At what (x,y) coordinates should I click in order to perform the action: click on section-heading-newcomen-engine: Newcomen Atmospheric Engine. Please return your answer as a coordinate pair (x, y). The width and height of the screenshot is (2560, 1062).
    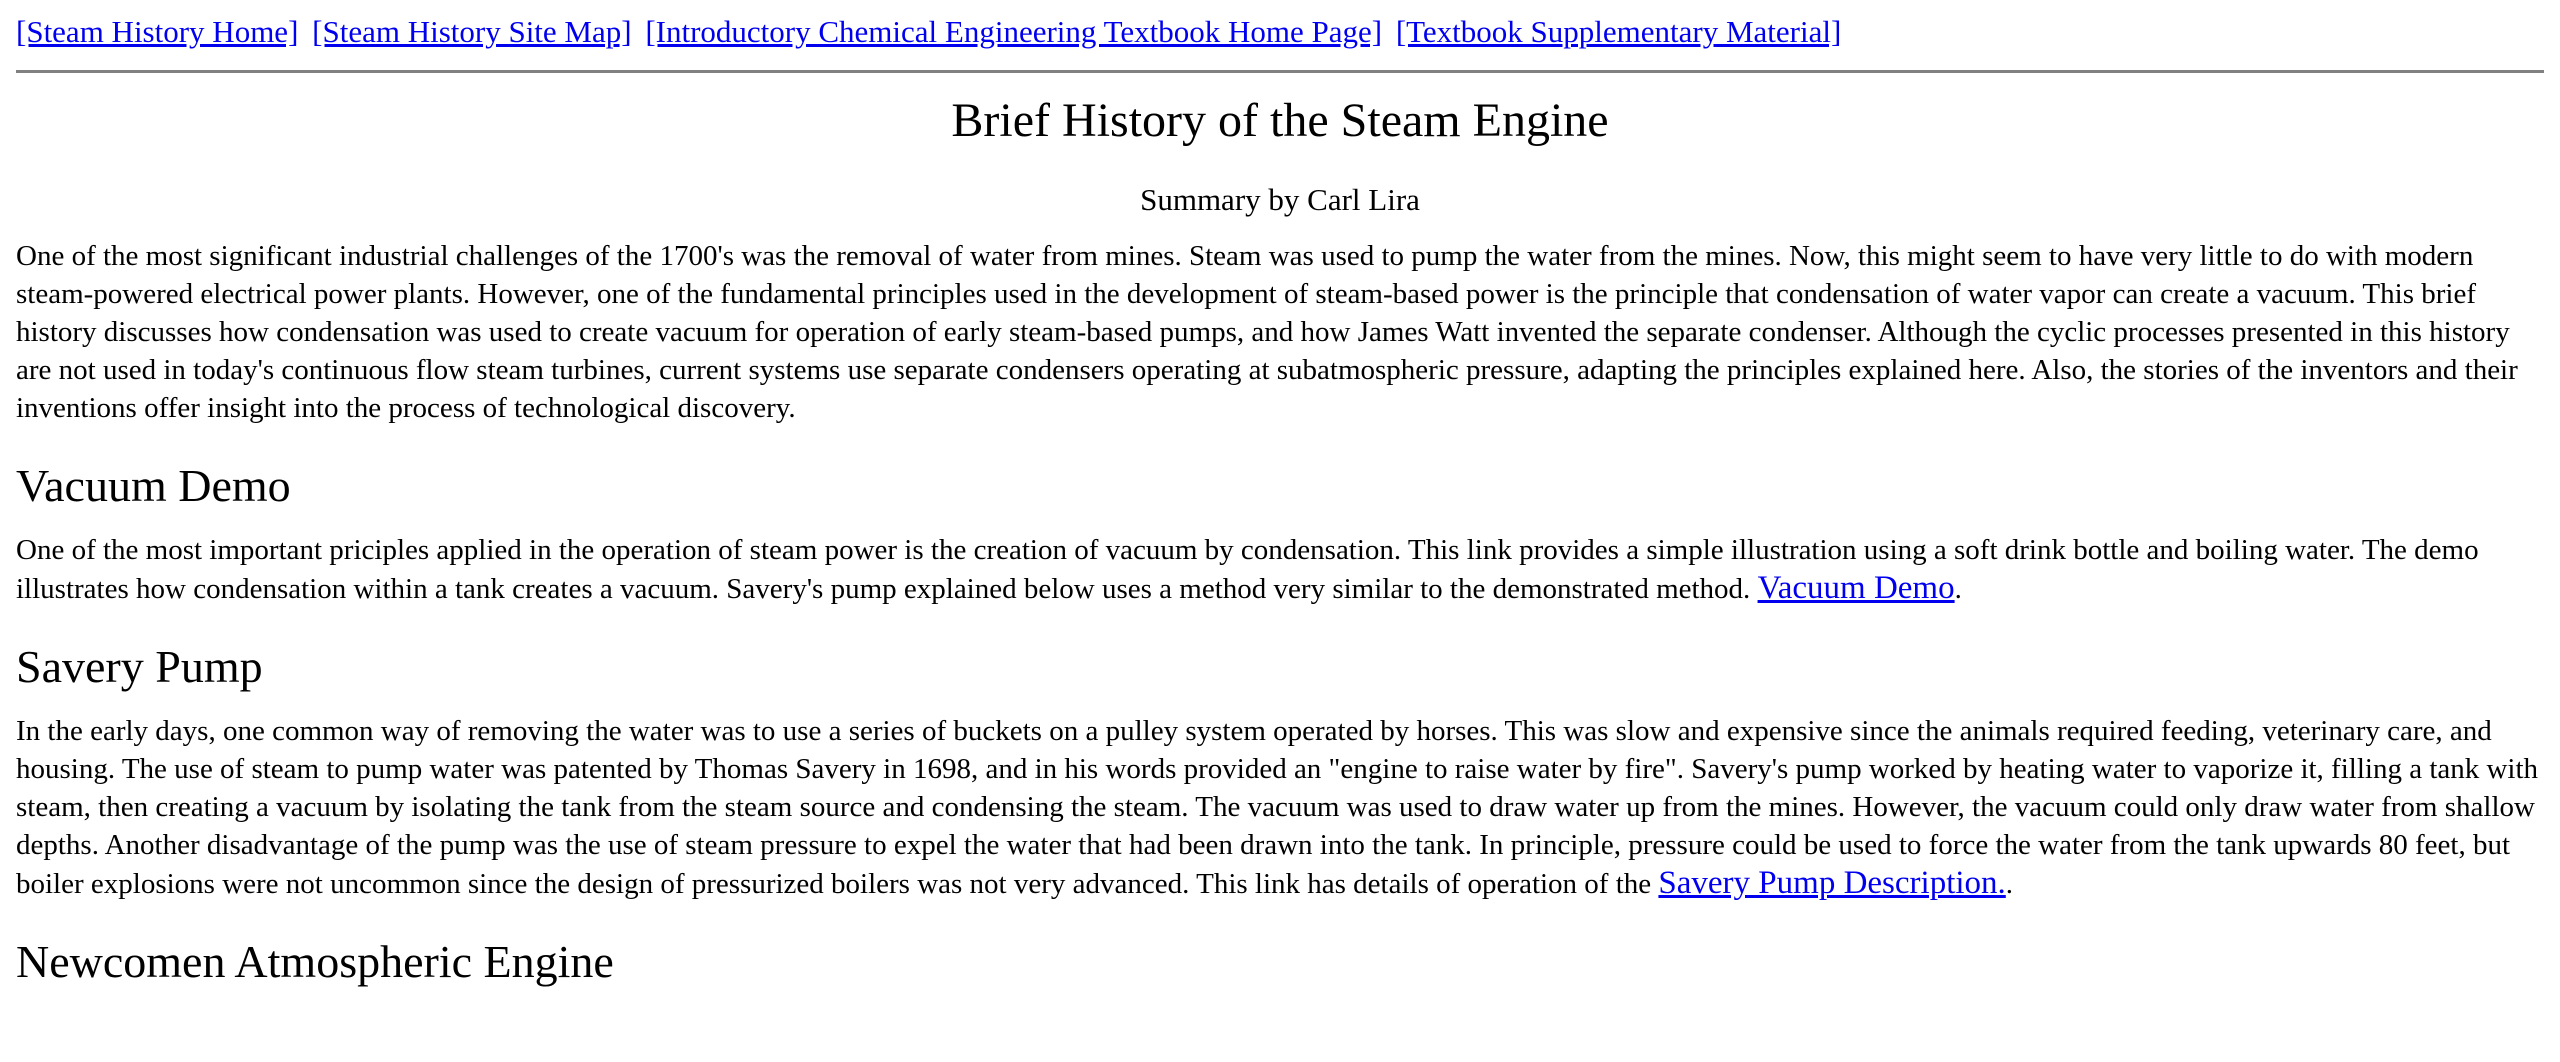
    Looking at the image, I should click on (315, 961).